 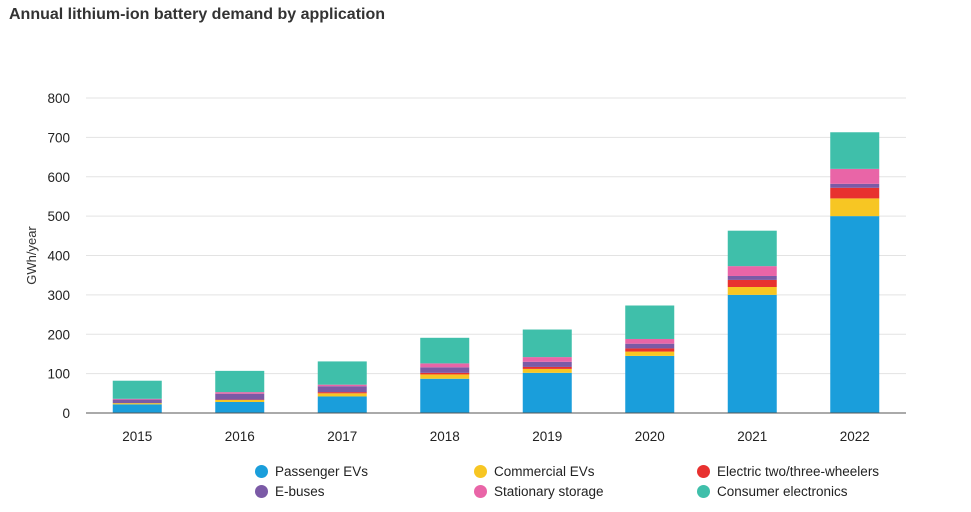 I want to click on legend-label: Consumer electronics, so click(x=782, y=491).